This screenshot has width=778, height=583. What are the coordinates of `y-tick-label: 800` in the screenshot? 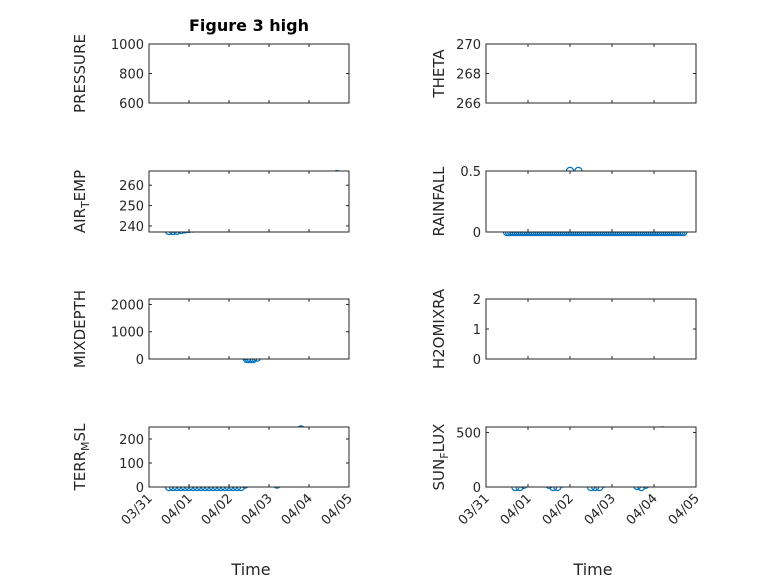 It's located at (131, 75).